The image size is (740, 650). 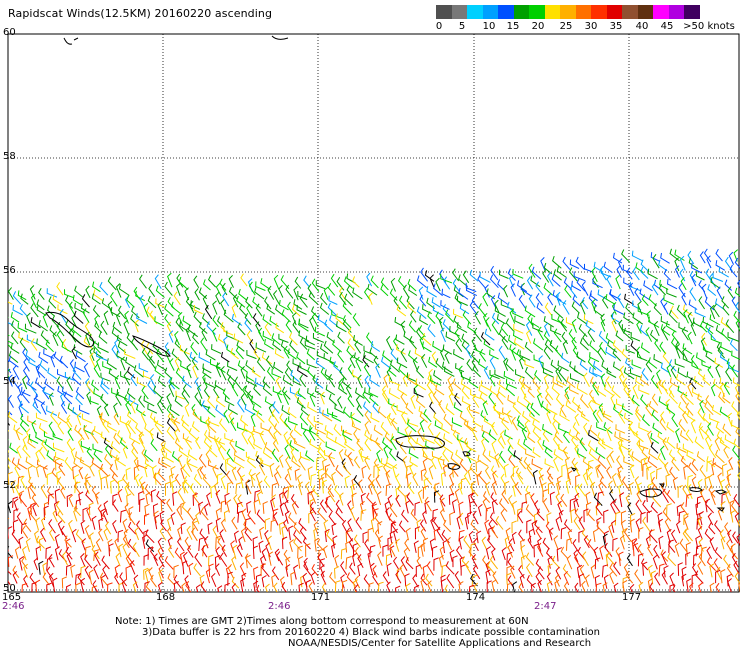 I want to click on island-outline, so click(x=720, y=509).